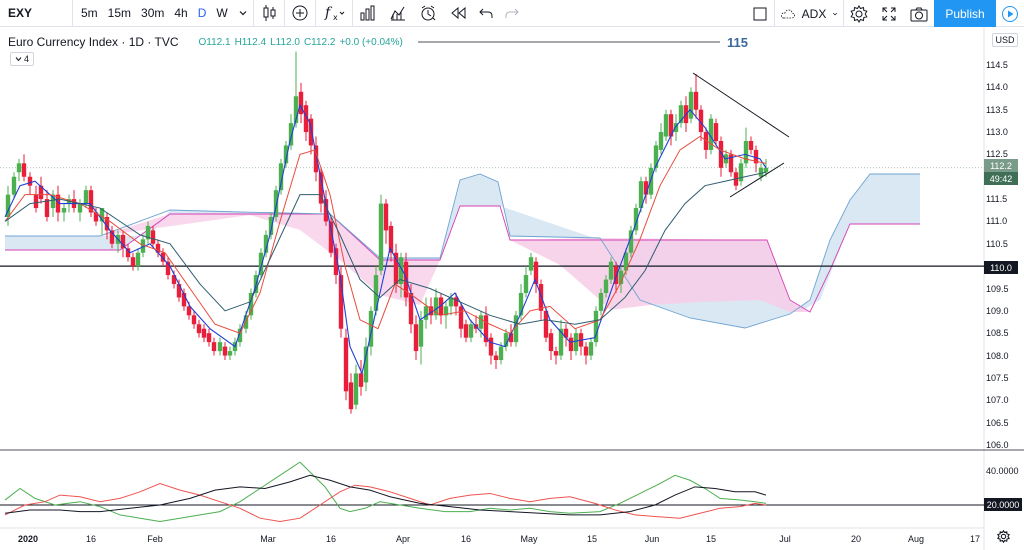 This screenshot has width=1024, height=550. I want to click on toolbar-right: ADX Publish, so click(885, 13).